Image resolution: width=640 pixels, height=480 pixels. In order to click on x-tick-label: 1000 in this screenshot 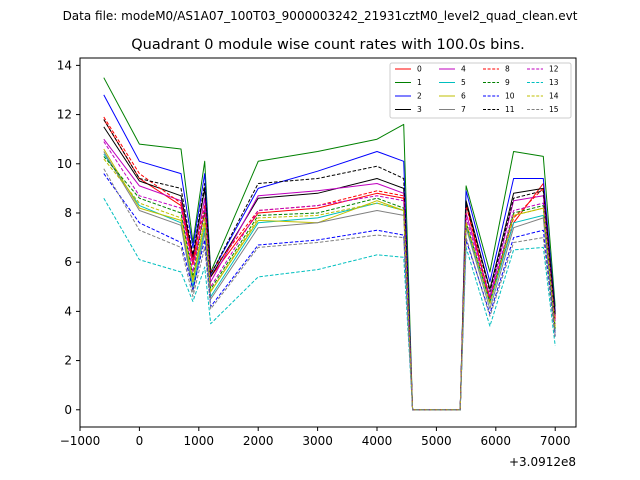, I will do `click(199, 441)`.